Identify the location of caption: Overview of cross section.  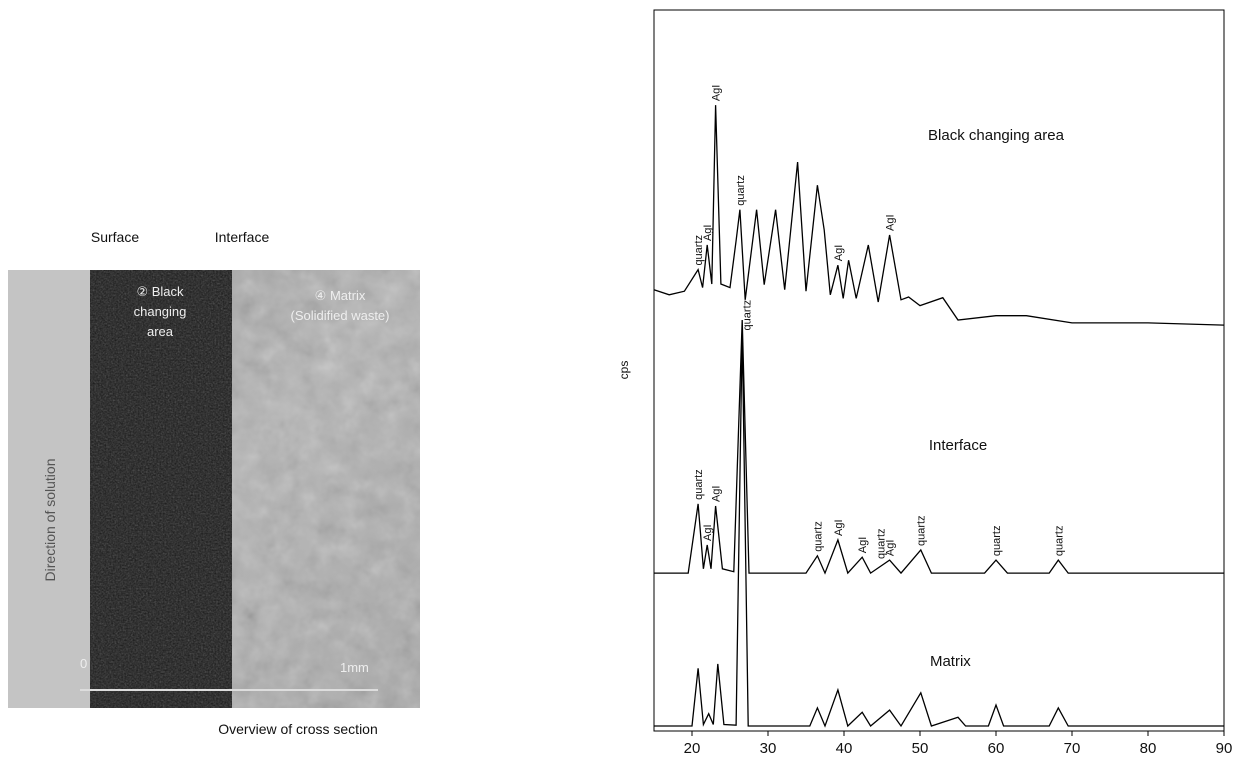
(298, 729).